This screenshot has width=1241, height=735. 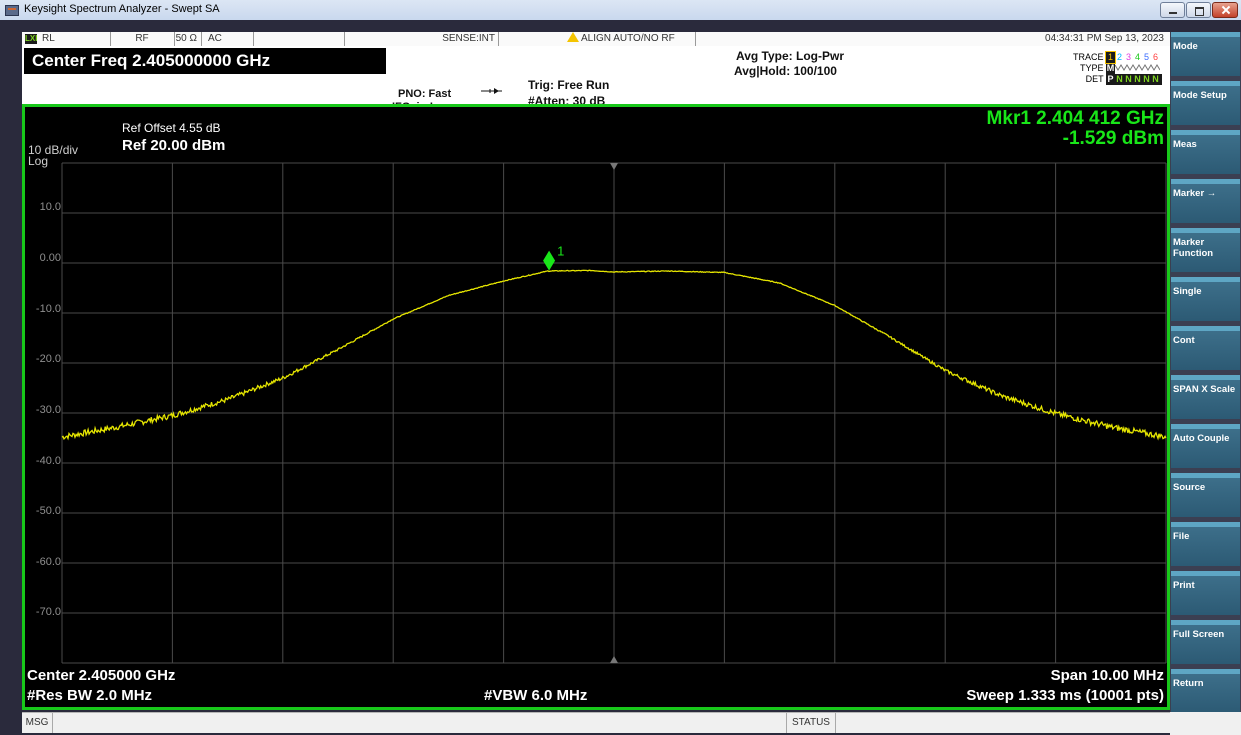 What do you see at coordinates (1205, 103) in the screenshot?
I see `softkey-mode-setup: Mode Setup` at bounding box center [1205, 103].